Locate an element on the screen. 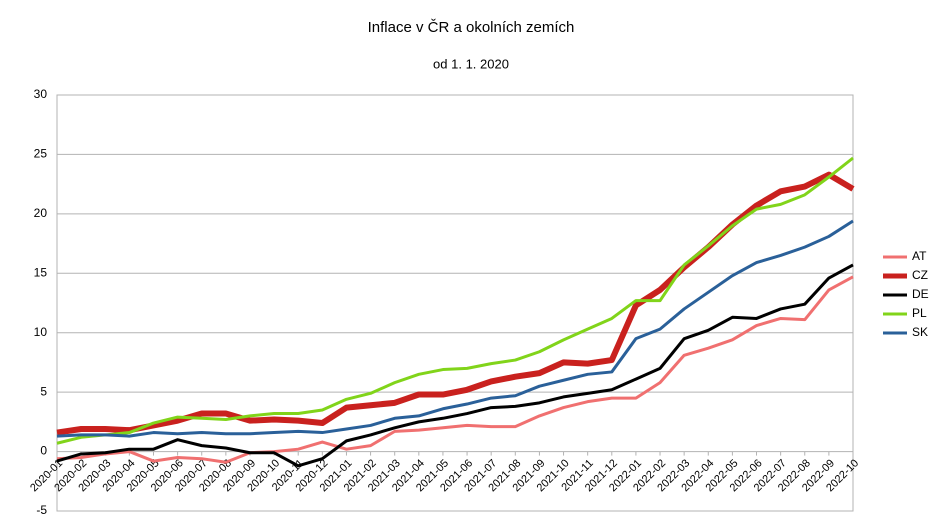  legend-label: AT is located at coordinates (919, 256).